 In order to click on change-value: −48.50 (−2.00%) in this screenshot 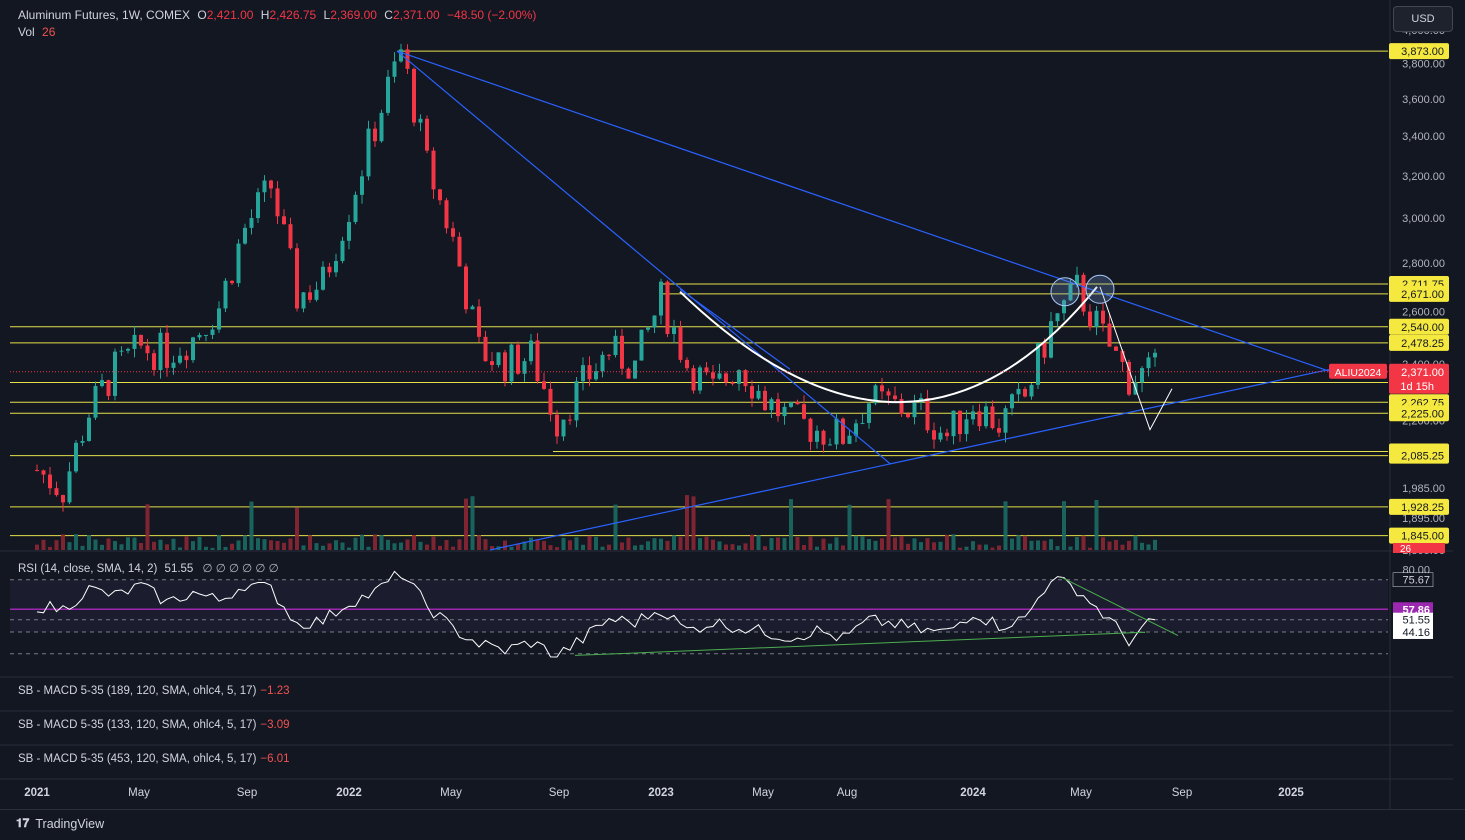, I will do `click(492, 15)`.